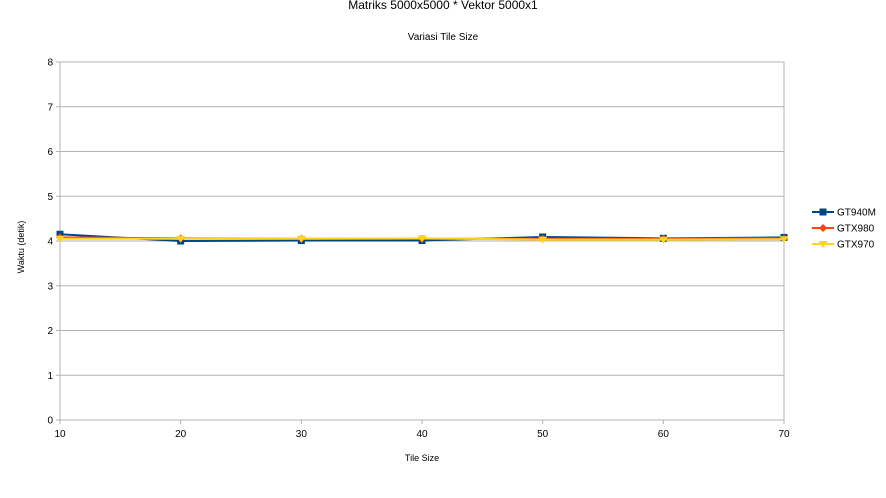  What do you see at coordinates (50, 376) in the screenshot?
I see `y-tick-label: 1` at bounding box center [50, 376].